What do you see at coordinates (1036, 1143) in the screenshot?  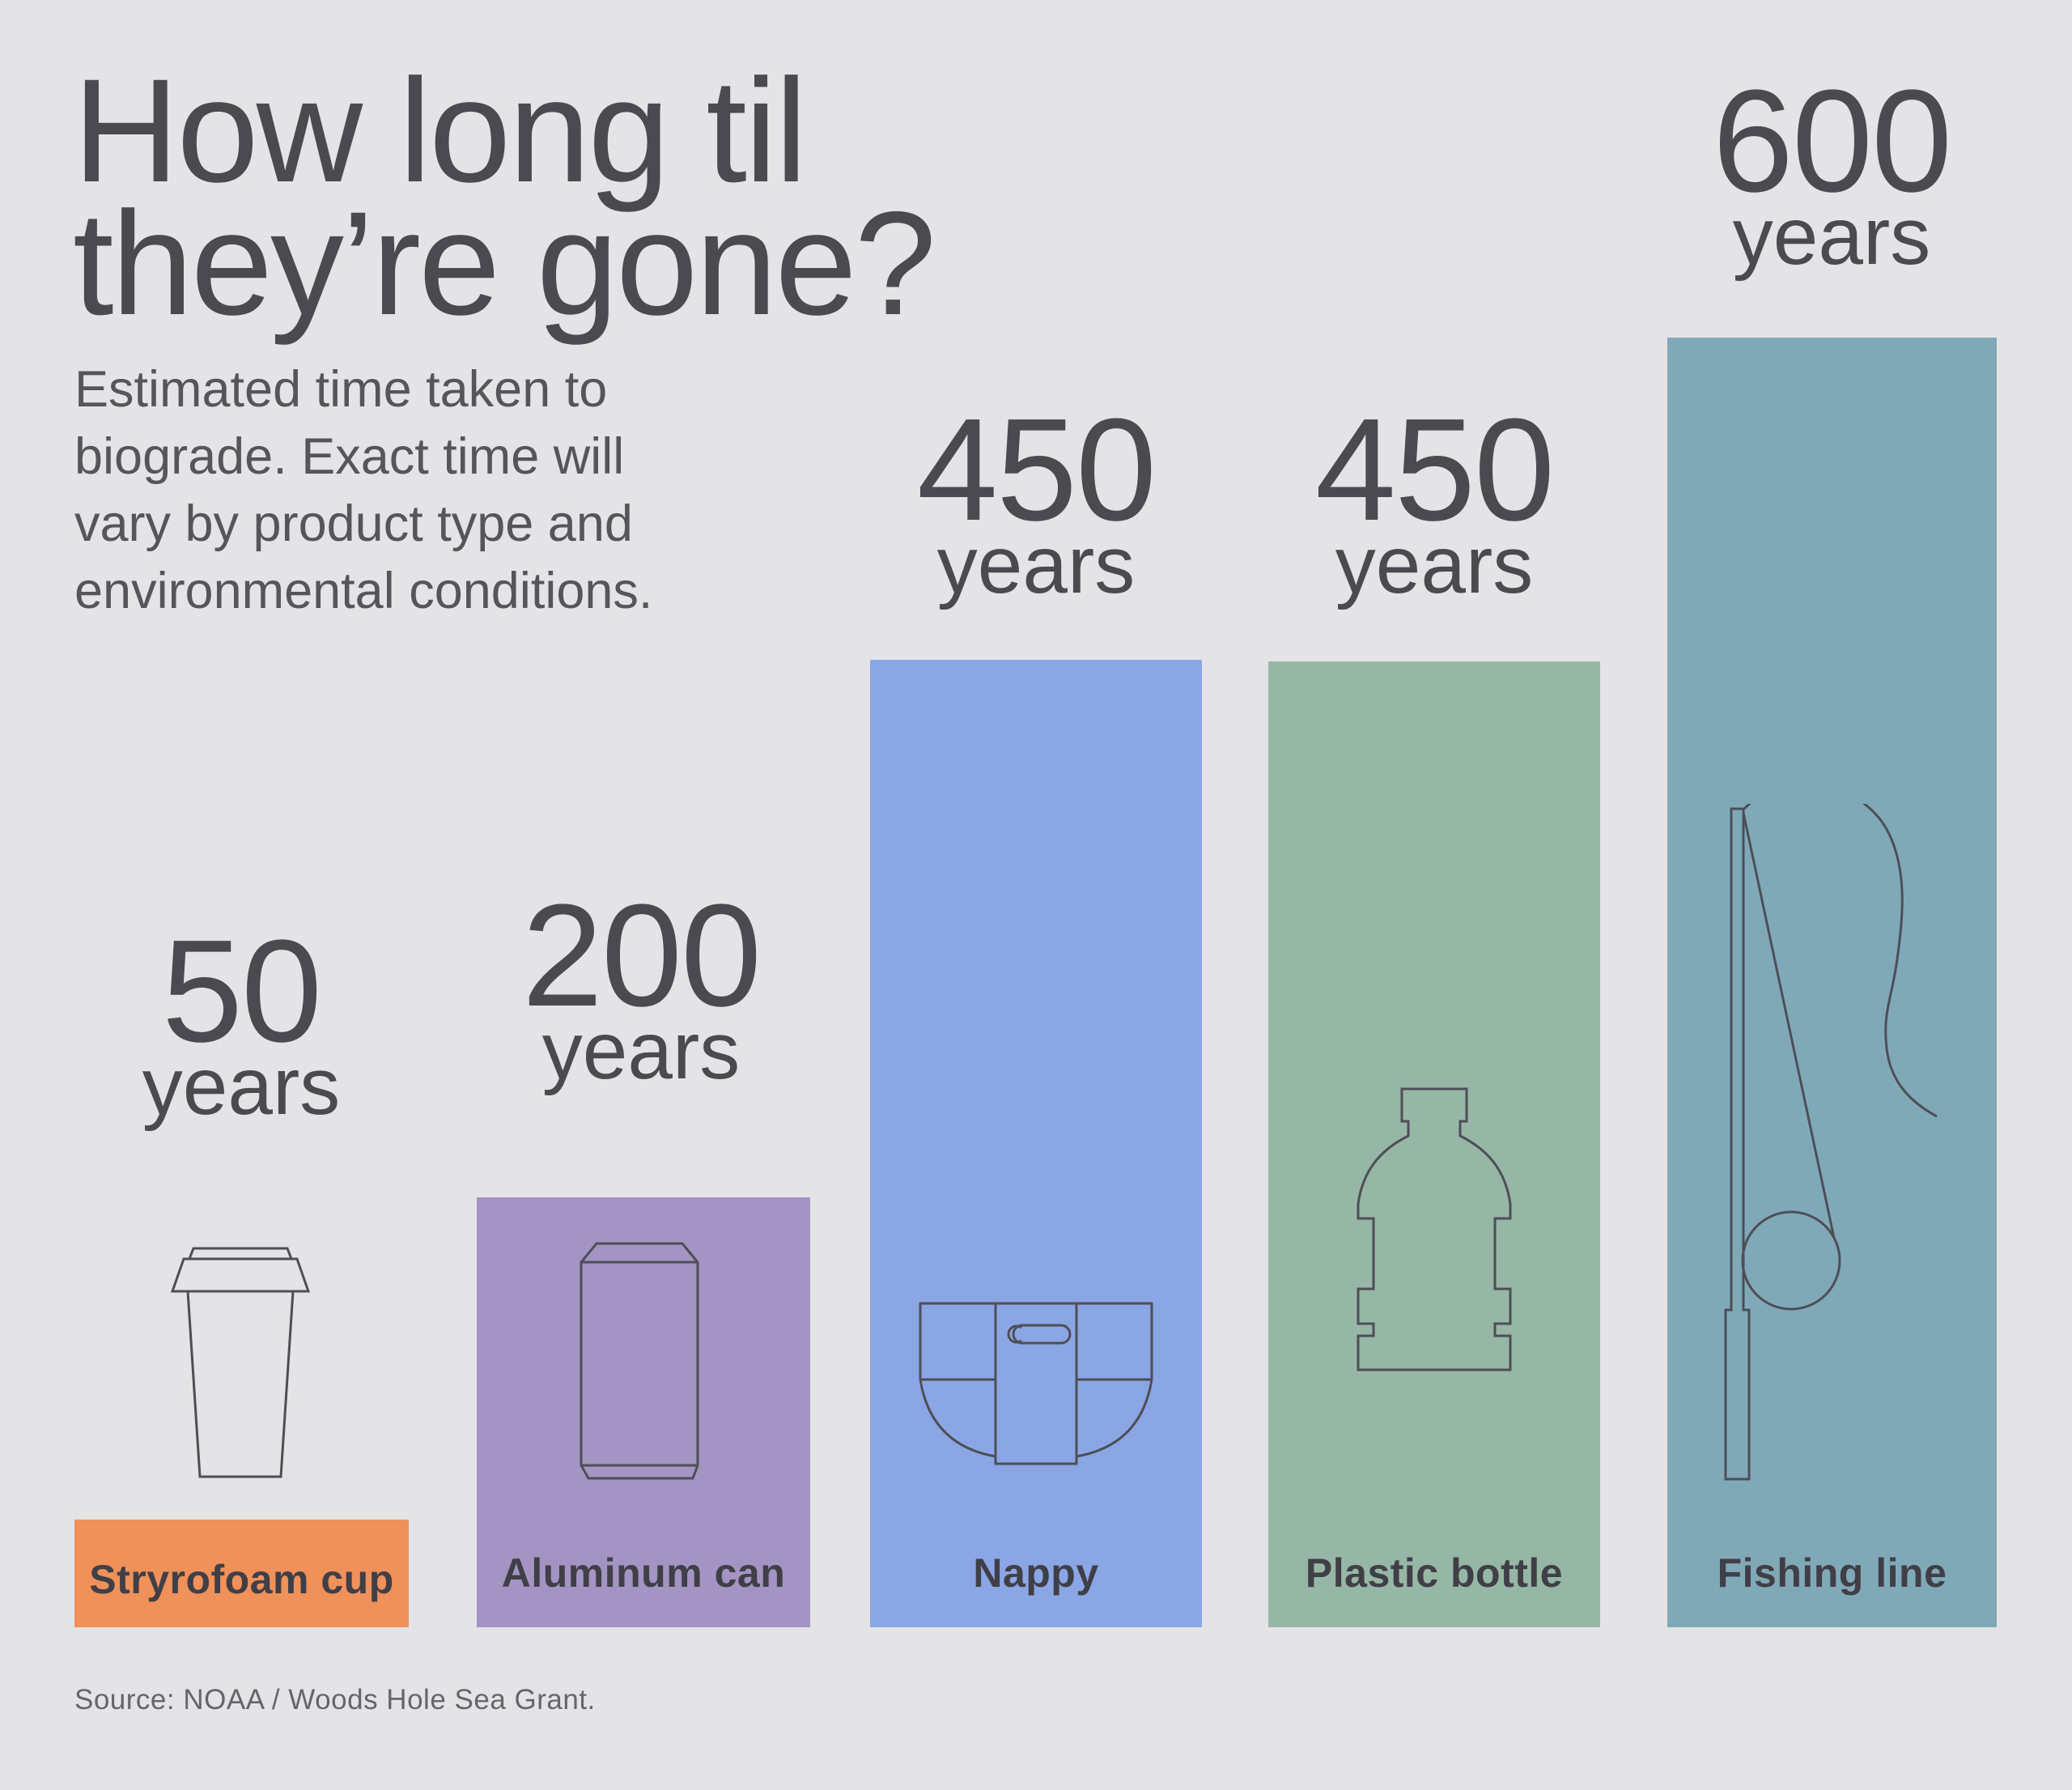 I see `bar-nappy: Nappy` at bounding box center [1036, 1143].